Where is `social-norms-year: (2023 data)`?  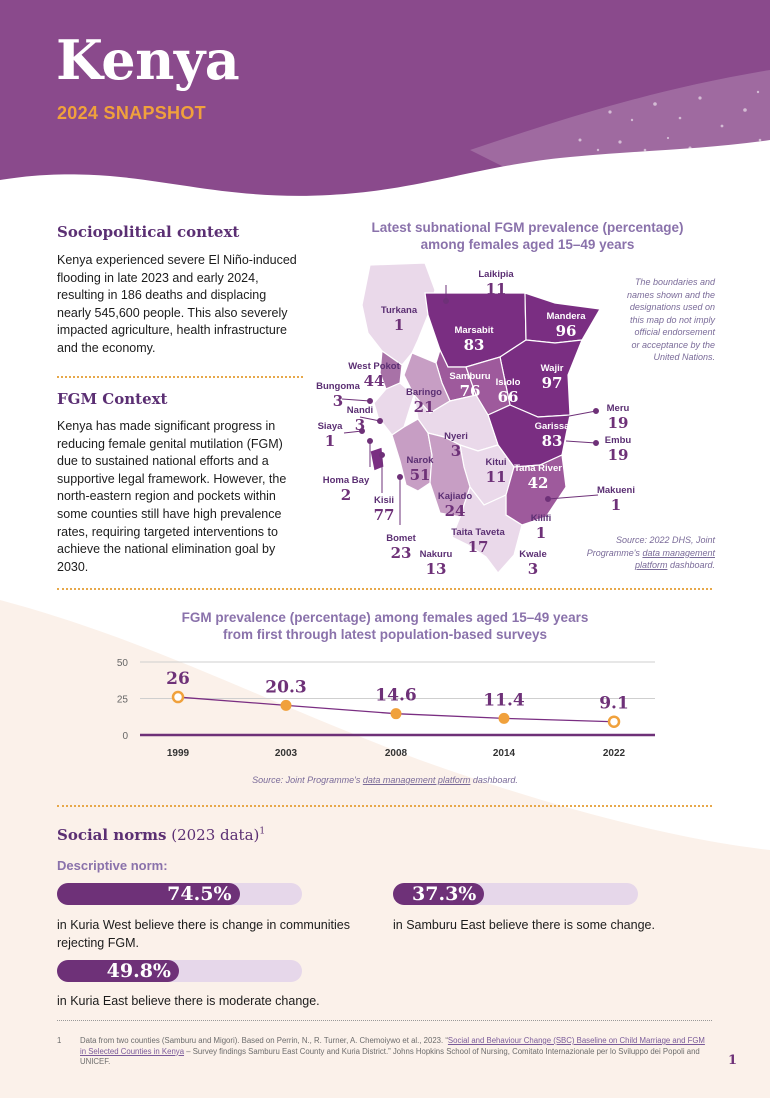
social-norms-year: (2023 data) is located at coordinates (213, 835).